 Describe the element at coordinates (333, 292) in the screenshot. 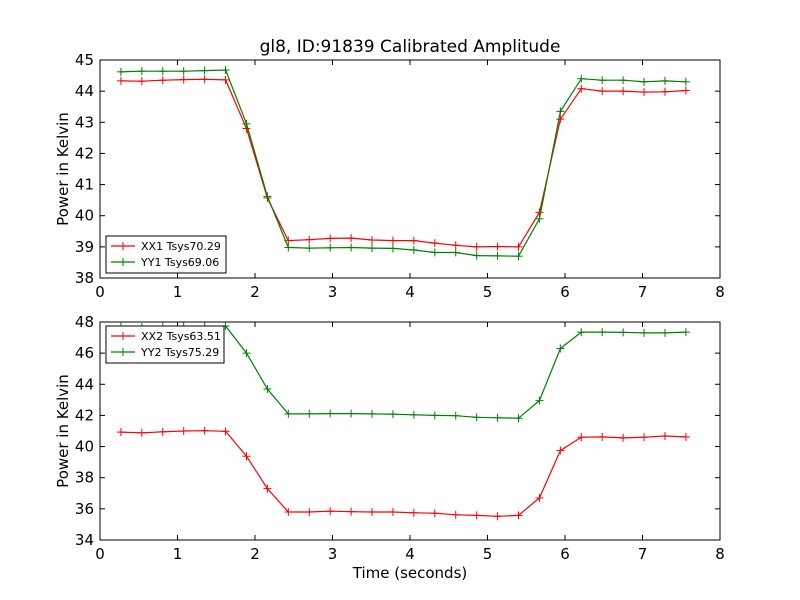

I see `x-tick-label: 3` at that location.